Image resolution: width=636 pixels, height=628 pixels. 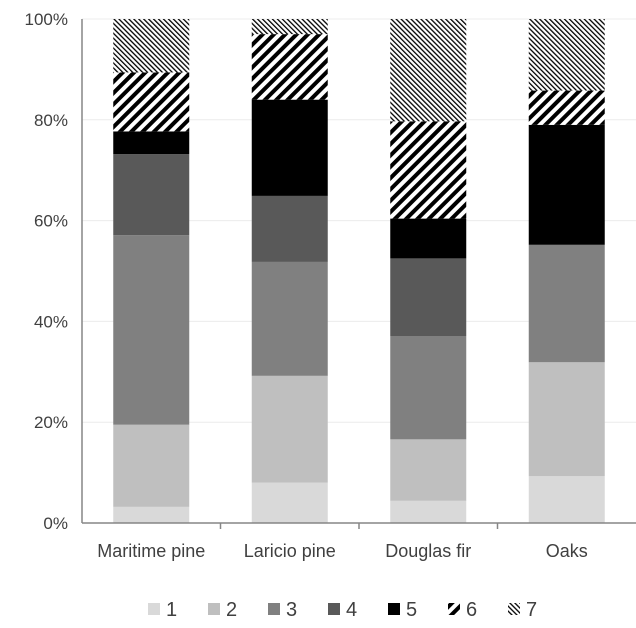 I want to click on legend-label: 5, so click(x=411, y=610).